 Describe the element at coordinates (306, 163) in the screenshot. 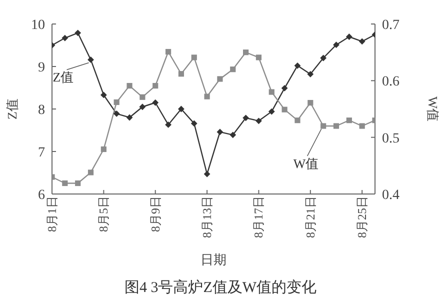

I see `text: W值` at that location.